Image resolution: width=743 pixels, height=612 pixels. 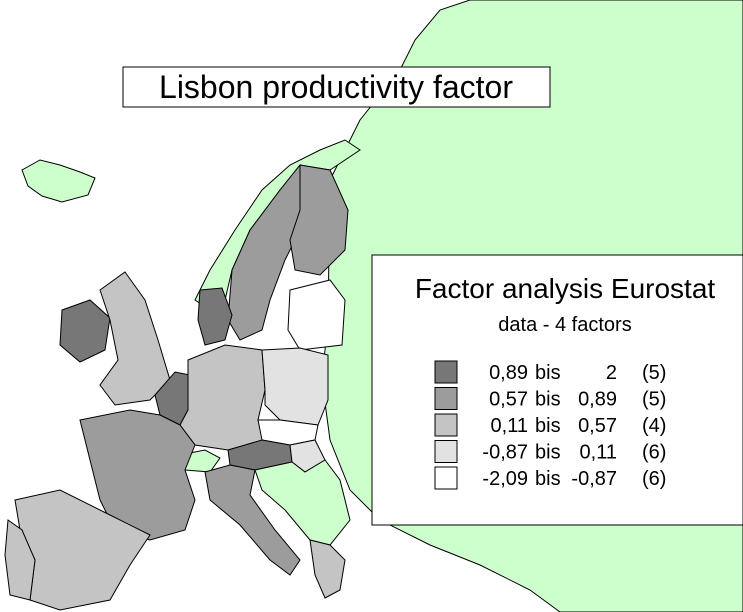 I want to click on baltics, so click(x=316, y=315).